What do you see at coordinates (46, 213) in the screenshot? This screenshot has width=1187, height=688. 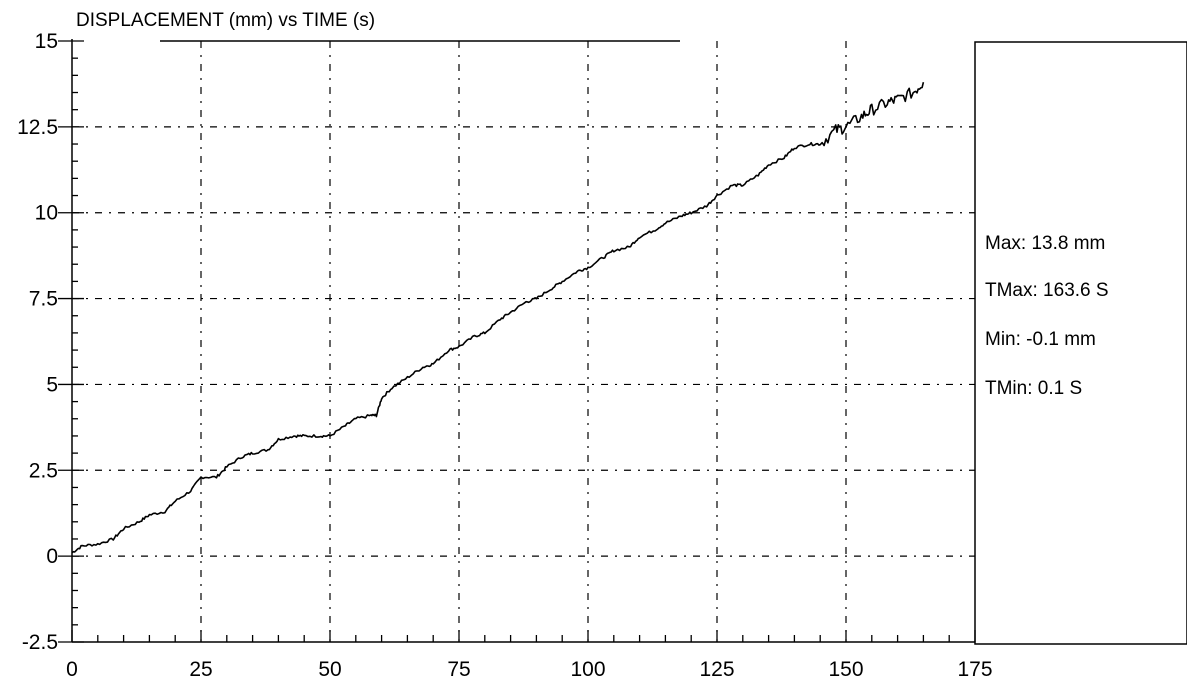 I see `y-tick-label: 10` at bounding box center [46, 213].